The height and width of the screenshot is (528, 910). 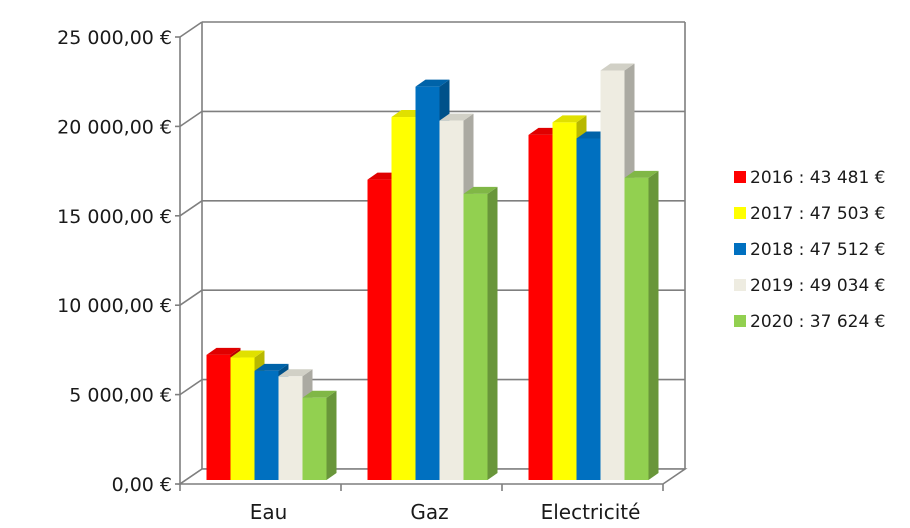 I want to click on x-tick-label: Gaz, so click(x=429, y=512).